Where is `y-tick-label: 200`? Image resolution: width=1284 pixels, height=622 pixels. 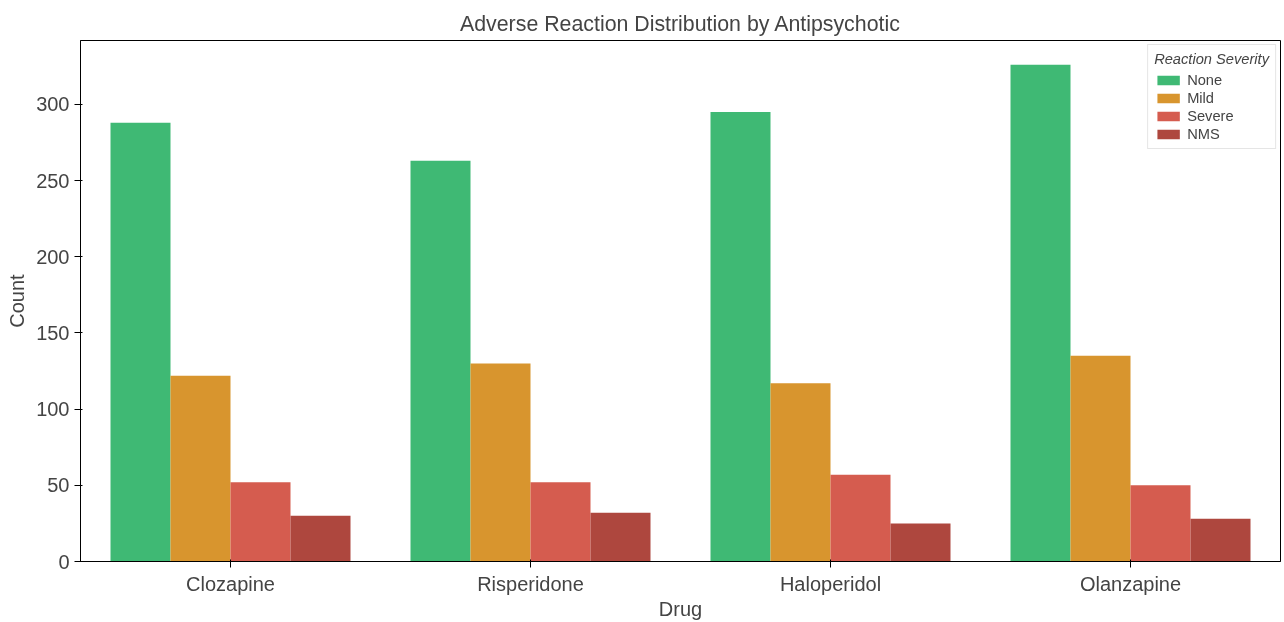
y-tick-label: 200 is located at coordinates (53, 256).